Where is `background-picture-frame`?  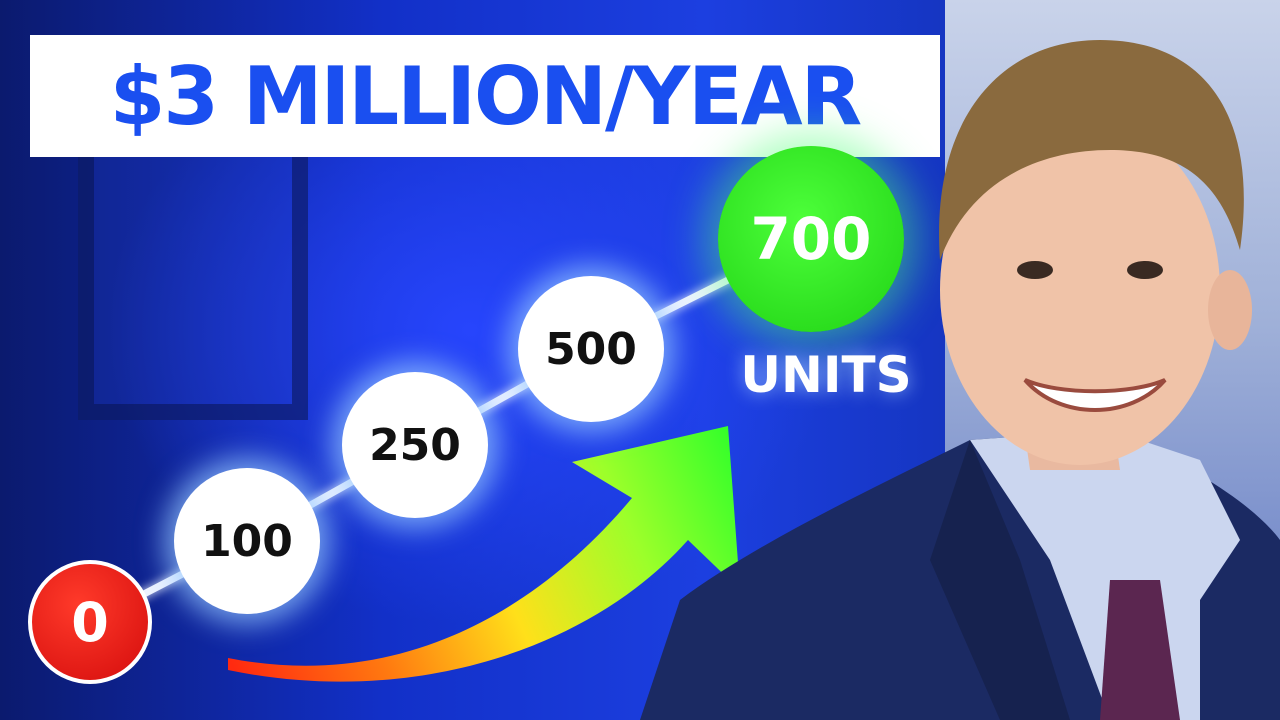
background-picture-frame is located at coordinates (193, 275).